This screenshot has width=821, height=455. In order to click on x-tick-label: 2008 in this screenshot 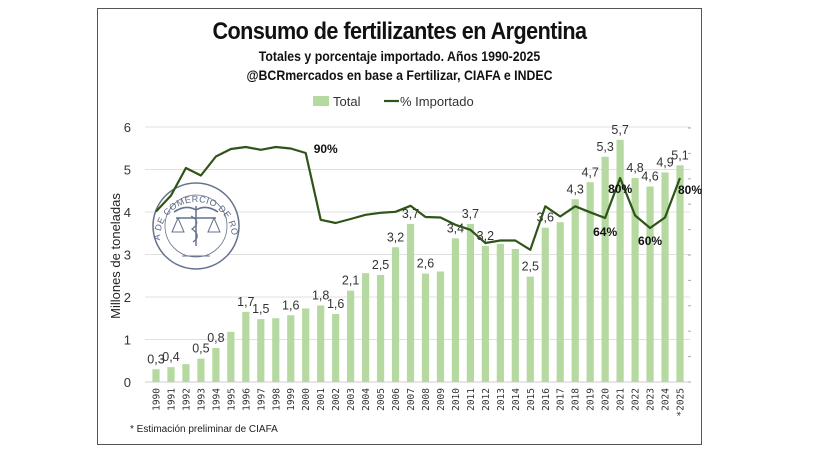, I will do `click(426, 399)`.